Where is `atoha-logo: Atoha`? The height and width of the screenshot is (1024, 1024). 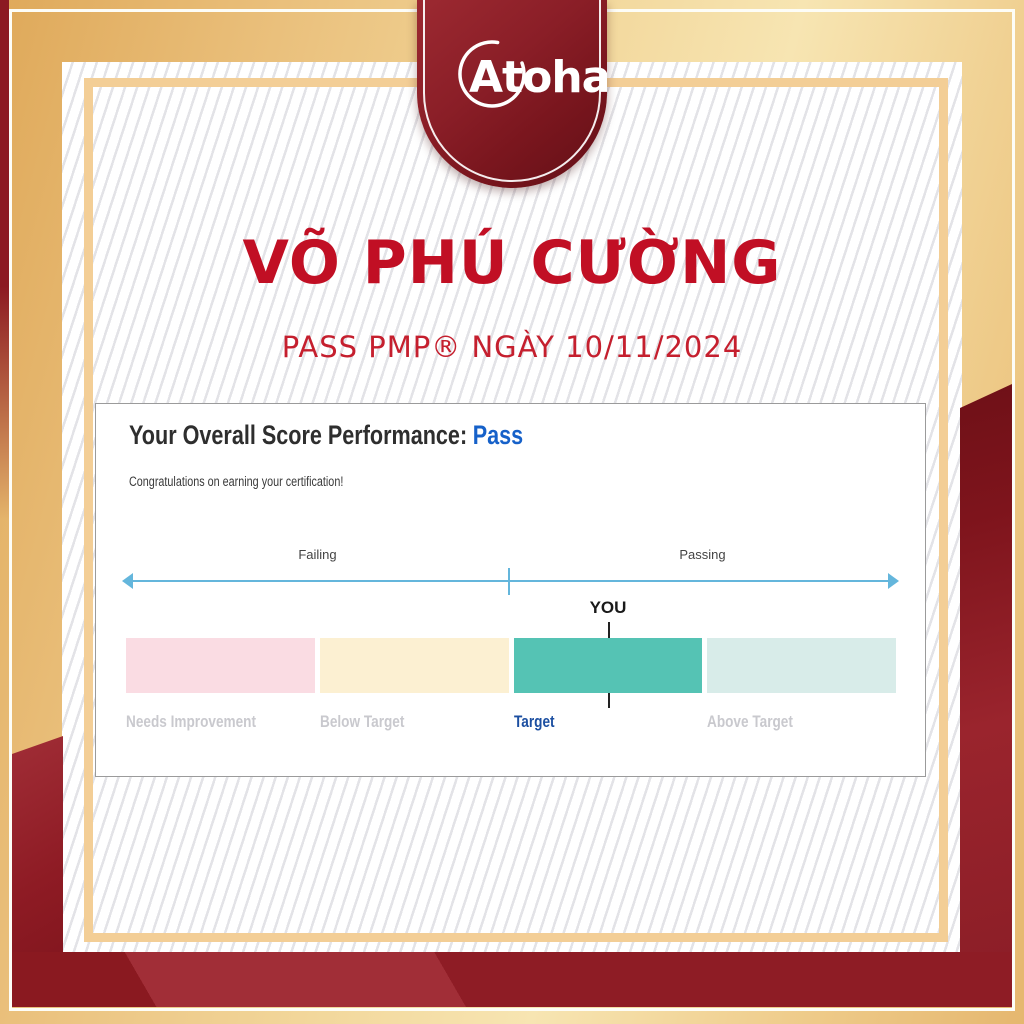 atoha-logo: Atoha is located at coordinates (532, 74).